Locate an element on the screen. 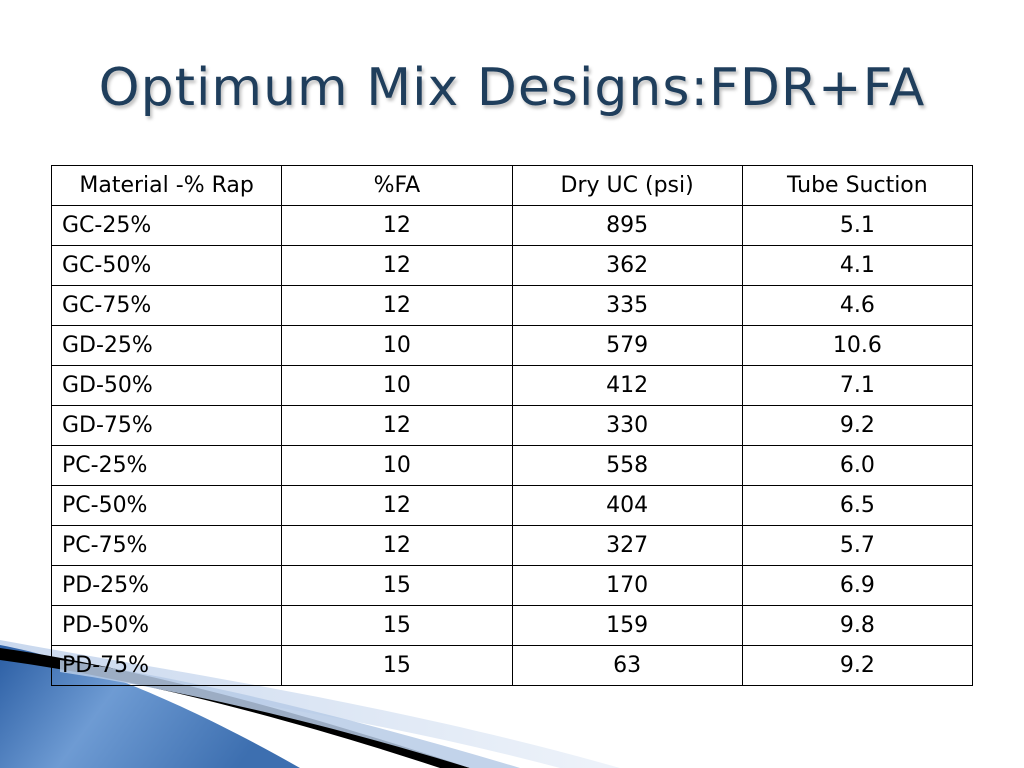 Image resolution: width=1024 pixels, height=768 pixels. cell-dry-uc: 330 is located at coordinates (627, 425).